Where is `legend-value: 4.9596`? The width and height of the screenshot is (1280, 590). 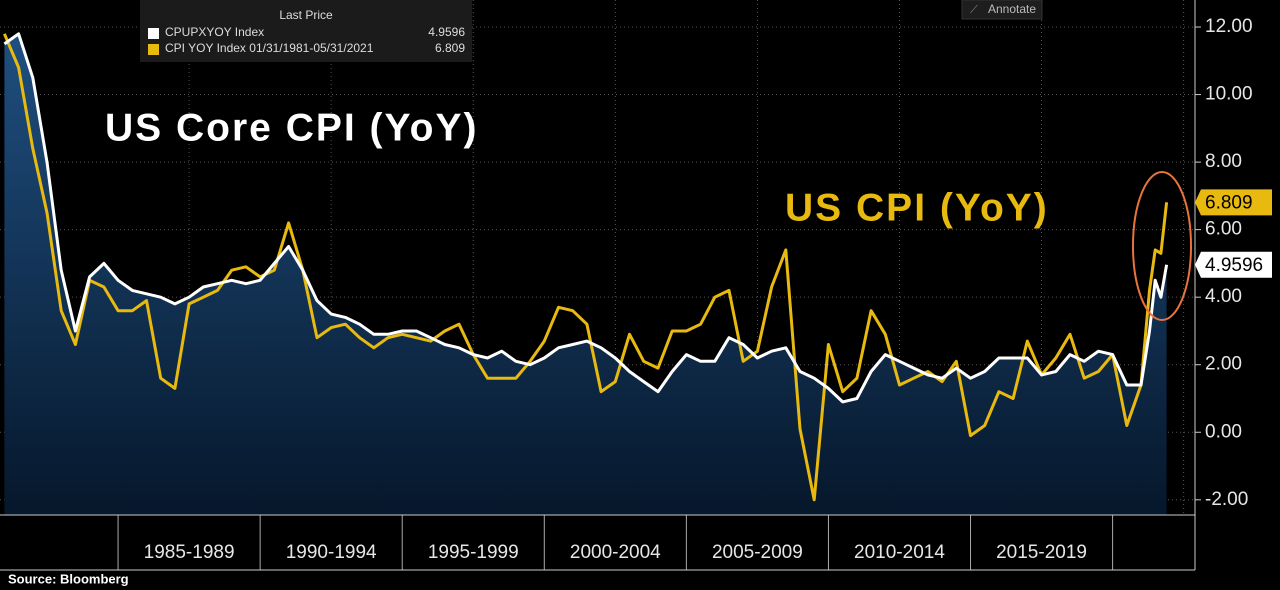
legend-value: 4.9596 is located at coordinates (446, 32).